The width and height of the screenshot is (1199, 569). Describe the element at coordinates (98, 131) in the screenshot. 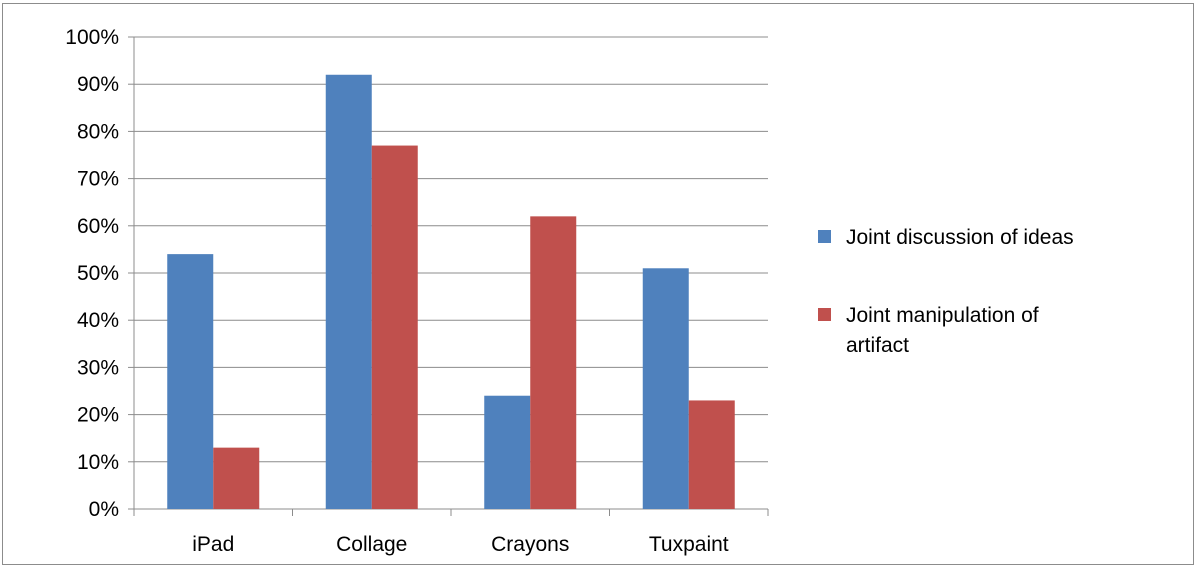

I see `y-tick-label: 80%` at that location.